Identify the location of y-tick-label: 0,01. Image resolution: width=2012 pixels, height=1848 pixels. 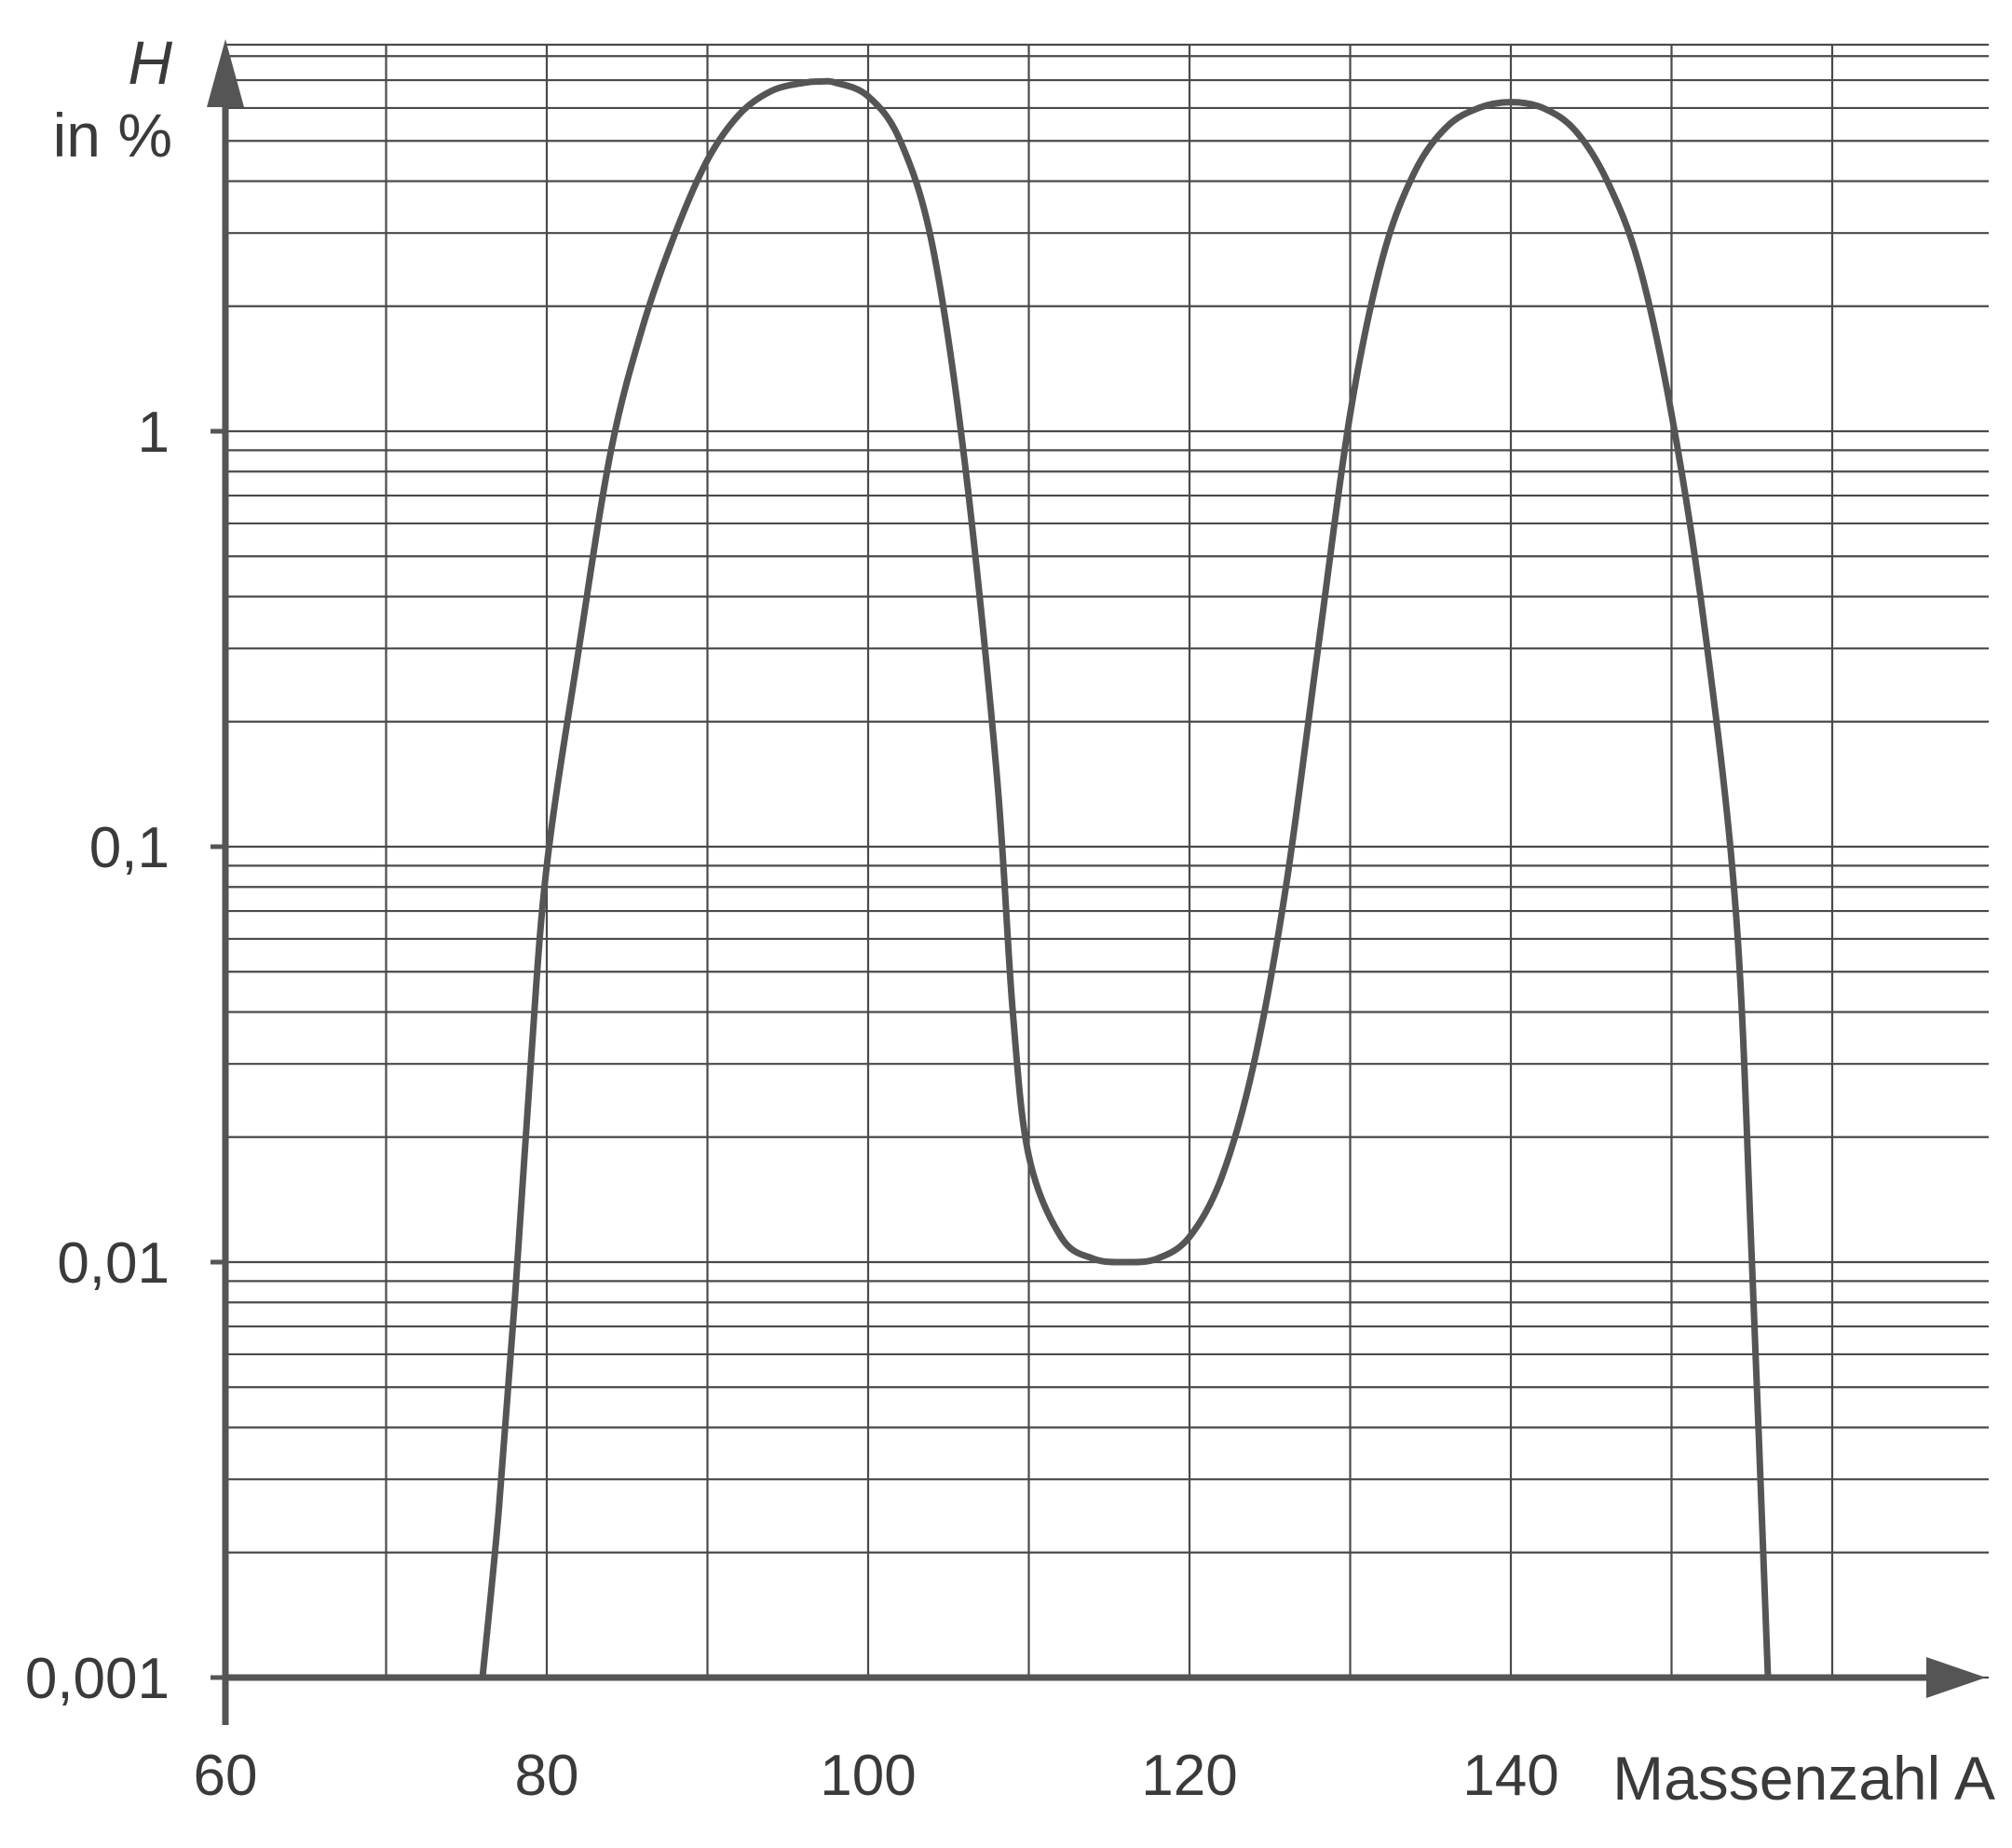
(113, 1263).